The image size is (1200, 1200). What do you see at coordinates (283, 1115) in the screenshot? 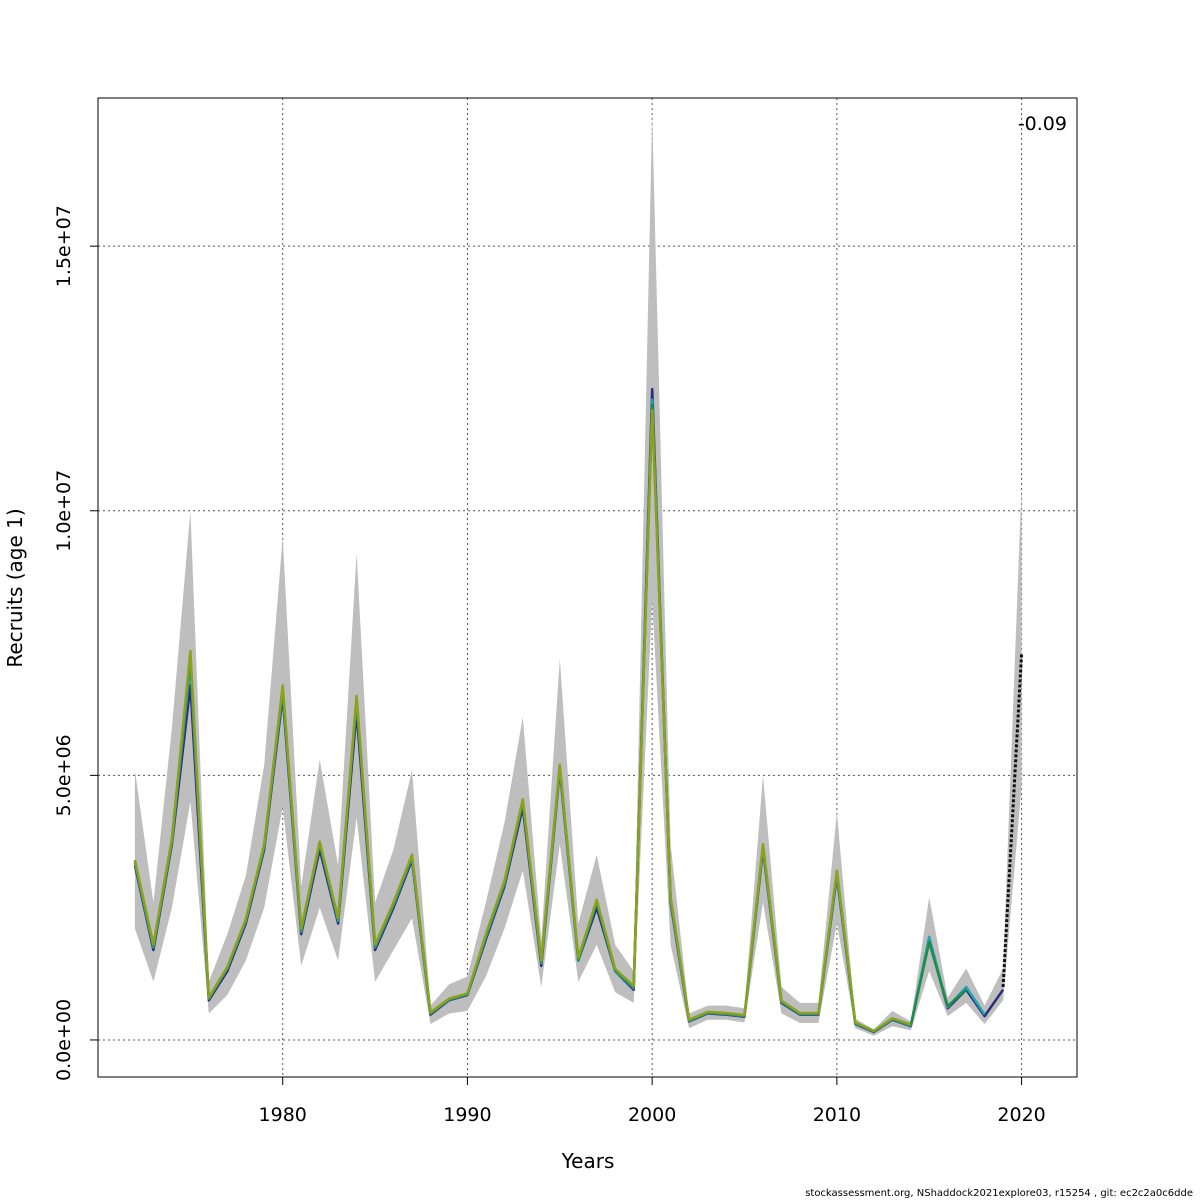
I see `x-tick-label: 1980` at bounding box center [283, 1115].